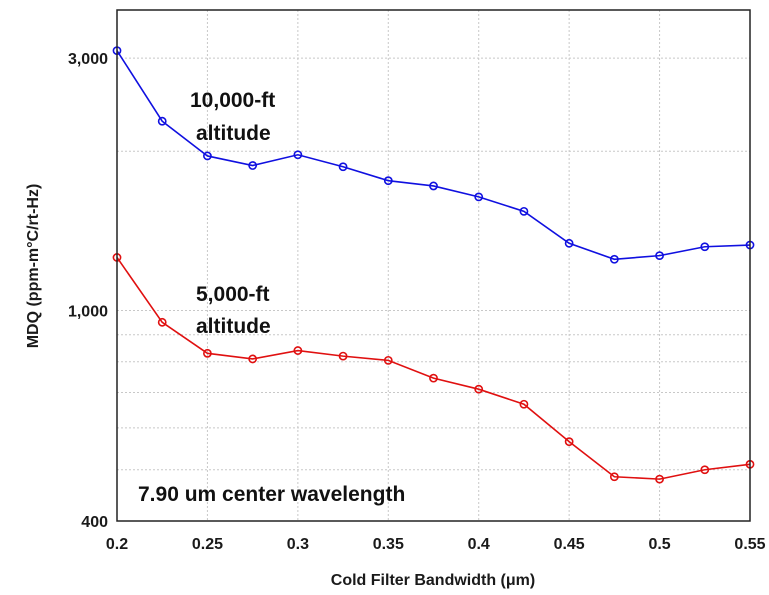  What do you see at coordinates (33, 266) in the screenshot?
I see `y-axis-label: MDQ (ppm-m°C/rt-Hz)` at bounding box center [33, 266].